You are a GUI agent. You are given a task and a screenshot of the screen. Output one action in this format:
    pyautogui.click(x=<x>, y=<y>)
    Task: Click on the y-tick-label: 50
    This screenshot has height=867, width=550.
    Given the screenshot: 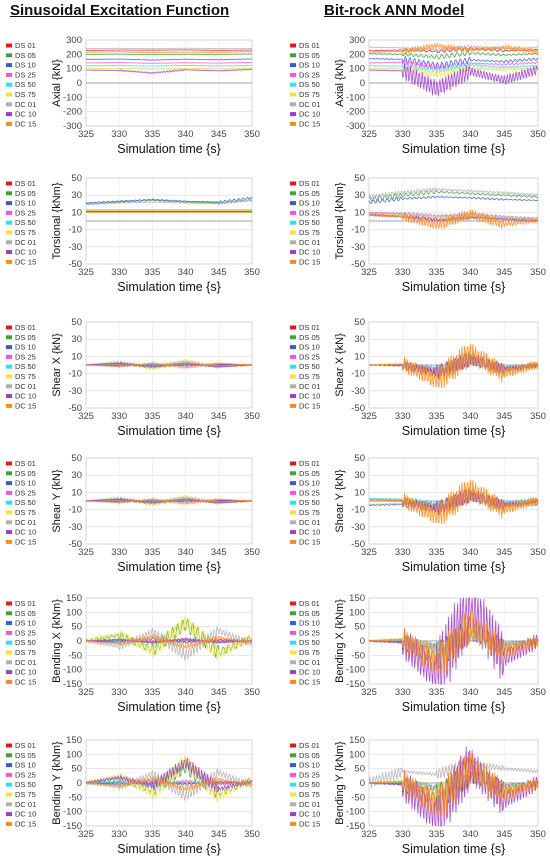 What is the action you would take?
    pyautogui.click(x=76, y=769)
    